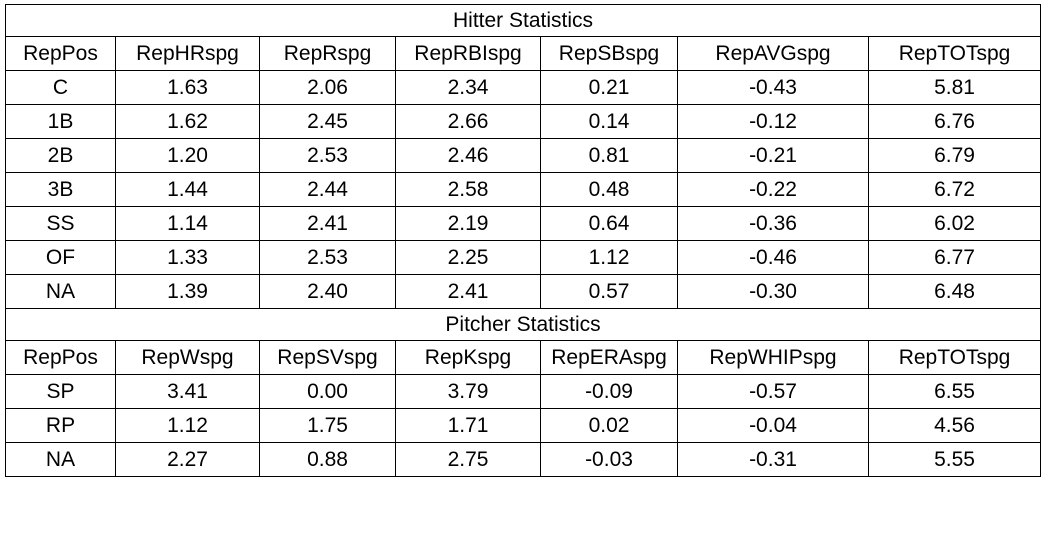  What do you see at coordinates (609, 459) in the screenshot?
I see `stat-cell: -0.03` at bounding box center [609, 459].